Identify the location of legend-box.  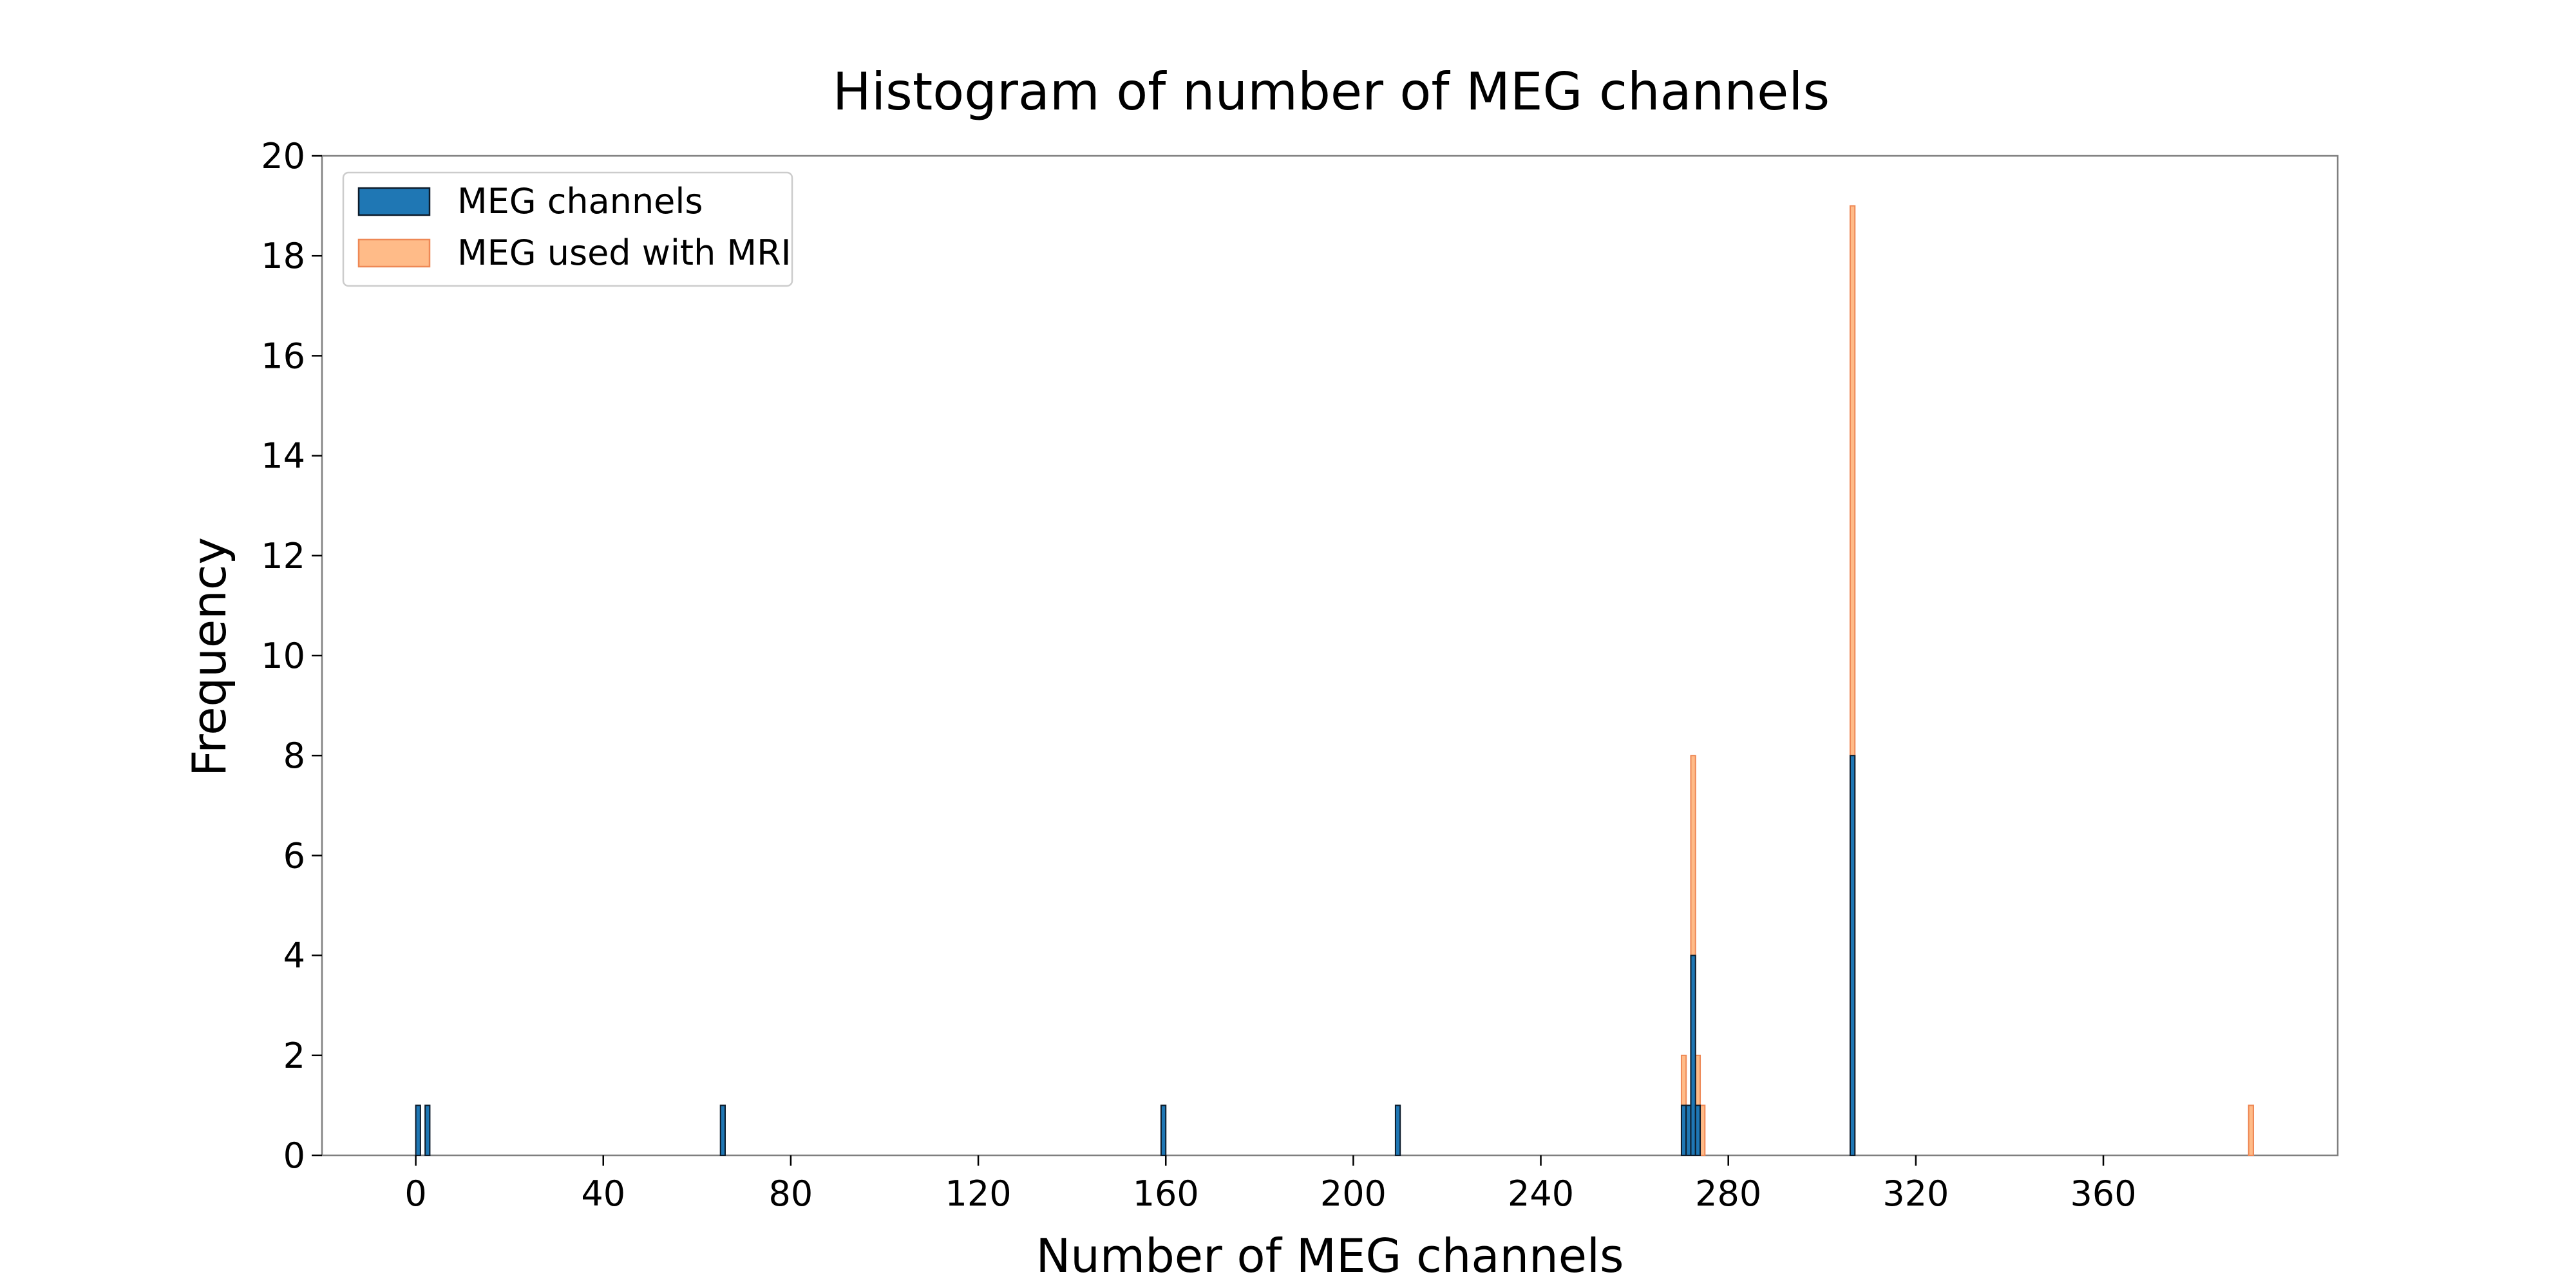
(567, 229).